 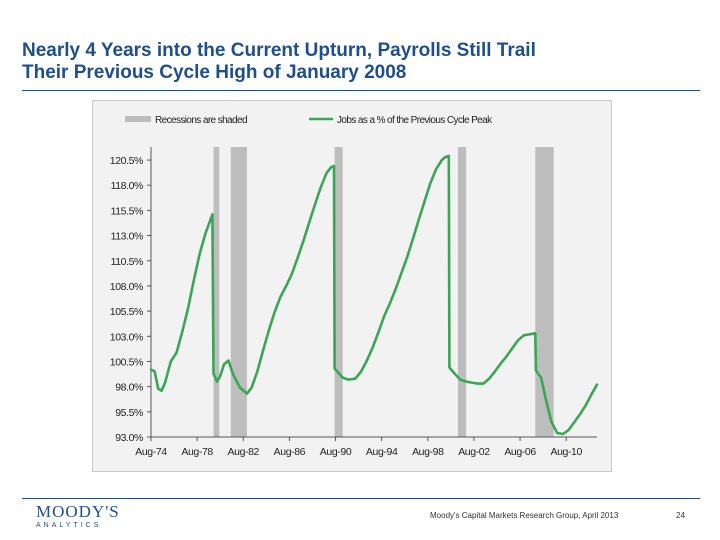 What do you see at coordinates (201, 120) in the screenshot?
I see `legend-recession-label: Recessions are shaded` at bounding box center [201, 120].